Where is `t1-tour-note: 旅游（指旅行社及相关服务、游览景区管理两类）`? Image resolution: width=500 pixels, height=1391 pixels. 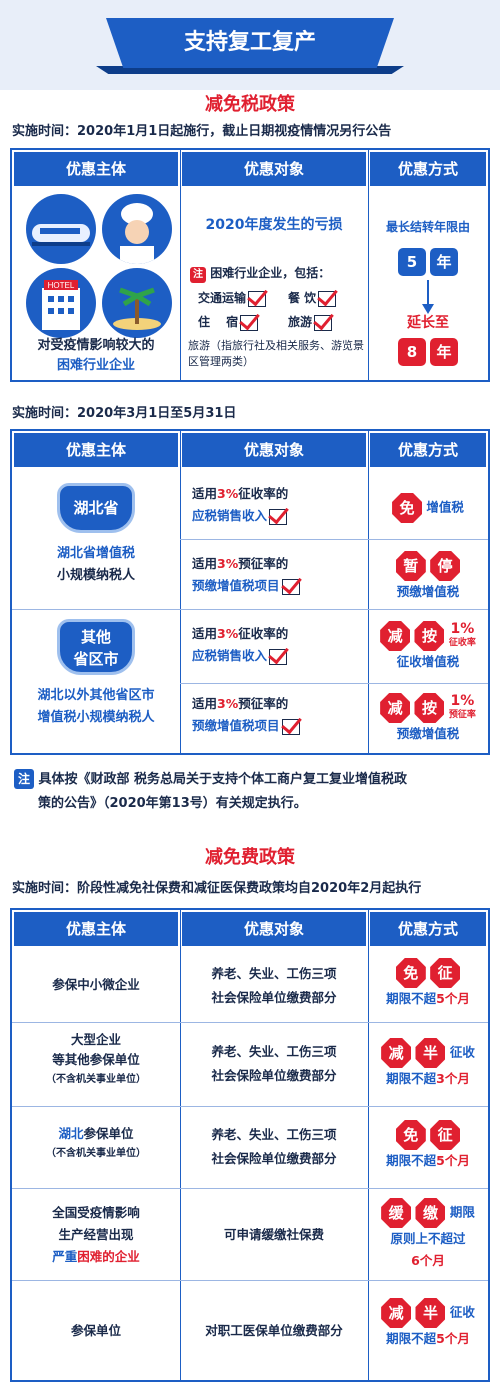
t1-tour-note: 旅游（指旅行社及相关服务、游览景区管理两类） is located at coordinates (276, 353).